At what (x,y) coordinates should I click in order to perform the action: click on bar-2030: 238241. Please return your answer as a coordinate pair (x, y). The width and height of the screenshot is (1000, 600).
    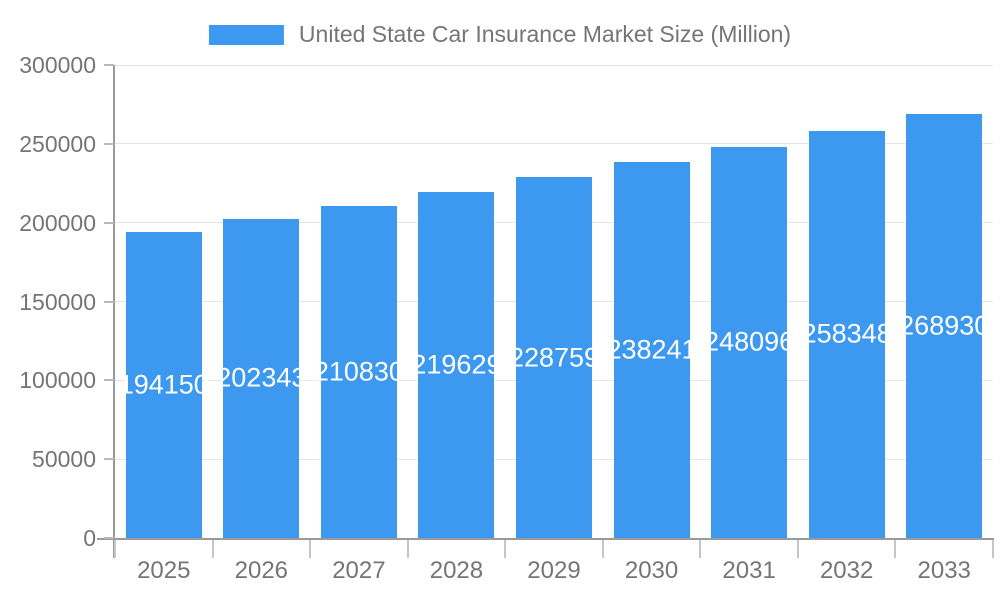
    Looking at the image, I should click on (651, 350).